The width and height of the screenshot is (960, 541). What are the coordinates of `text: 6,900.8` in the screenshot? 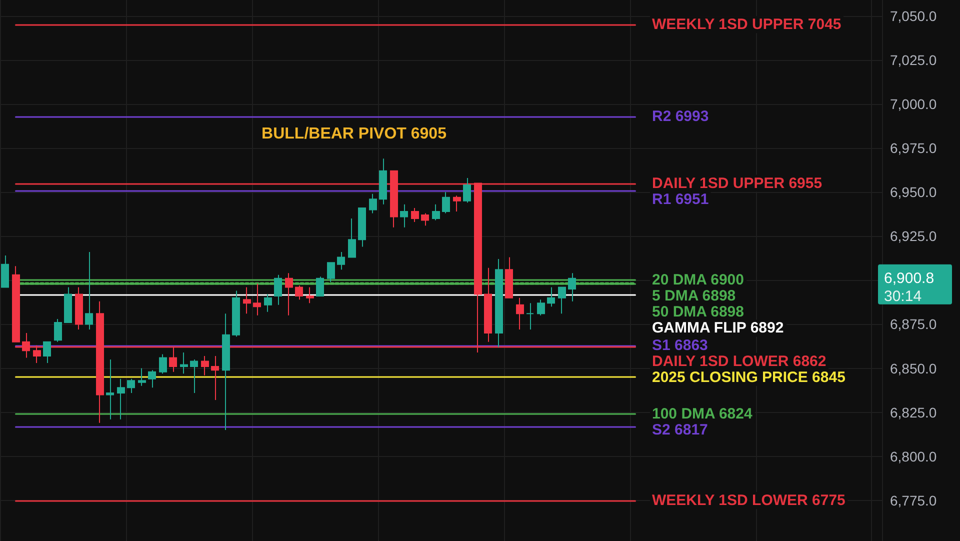 It's located at (909, 278).